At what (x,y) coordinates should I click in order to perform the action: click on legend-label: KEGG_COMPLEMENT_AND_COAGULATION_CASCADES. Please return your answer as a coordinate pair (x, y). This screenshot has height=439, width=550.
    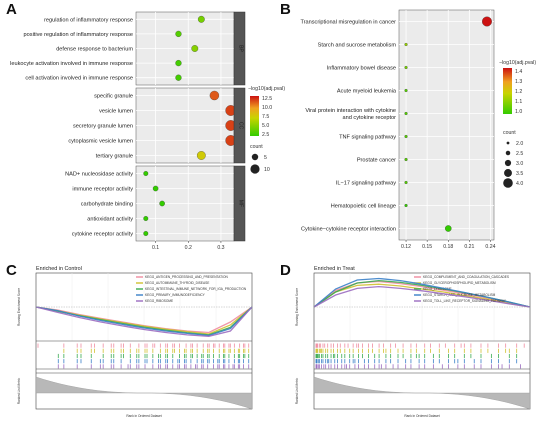
    Looking at the image, I should click on (466, 277).